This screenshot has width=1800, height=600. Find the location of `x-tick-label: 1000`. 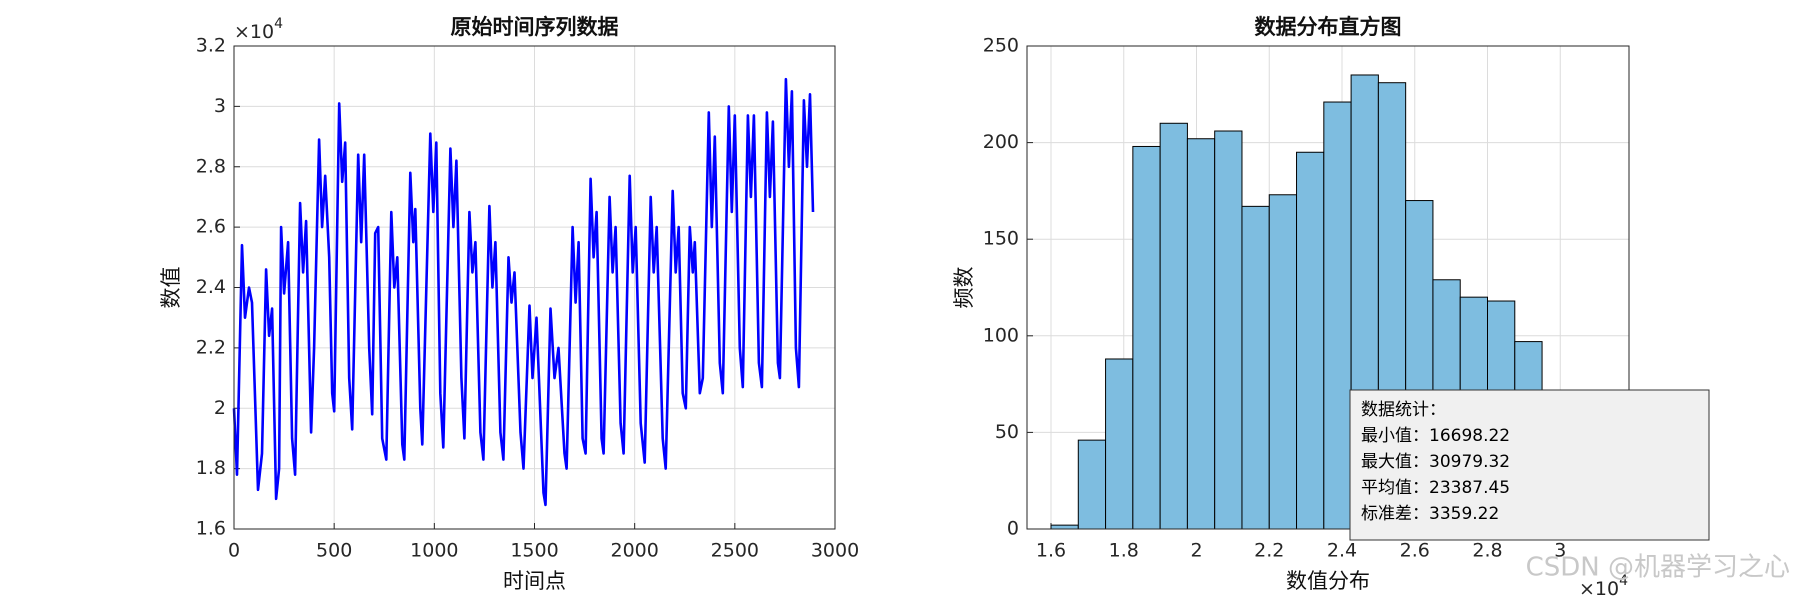

x-tick-label: 1000 is located at coordinates (434, 551).